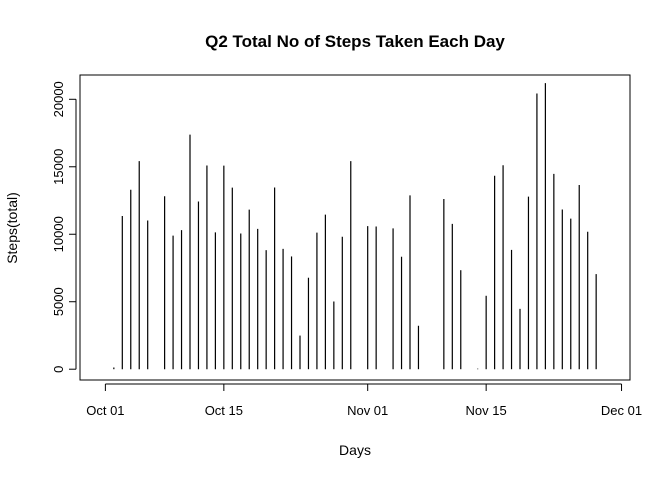 This screenshot has width=672, height=480. What do you see at coordinates (105, 410) in the screenshot?
I see `x-tick-label: Oct 01` at bounding box center [105, 410].